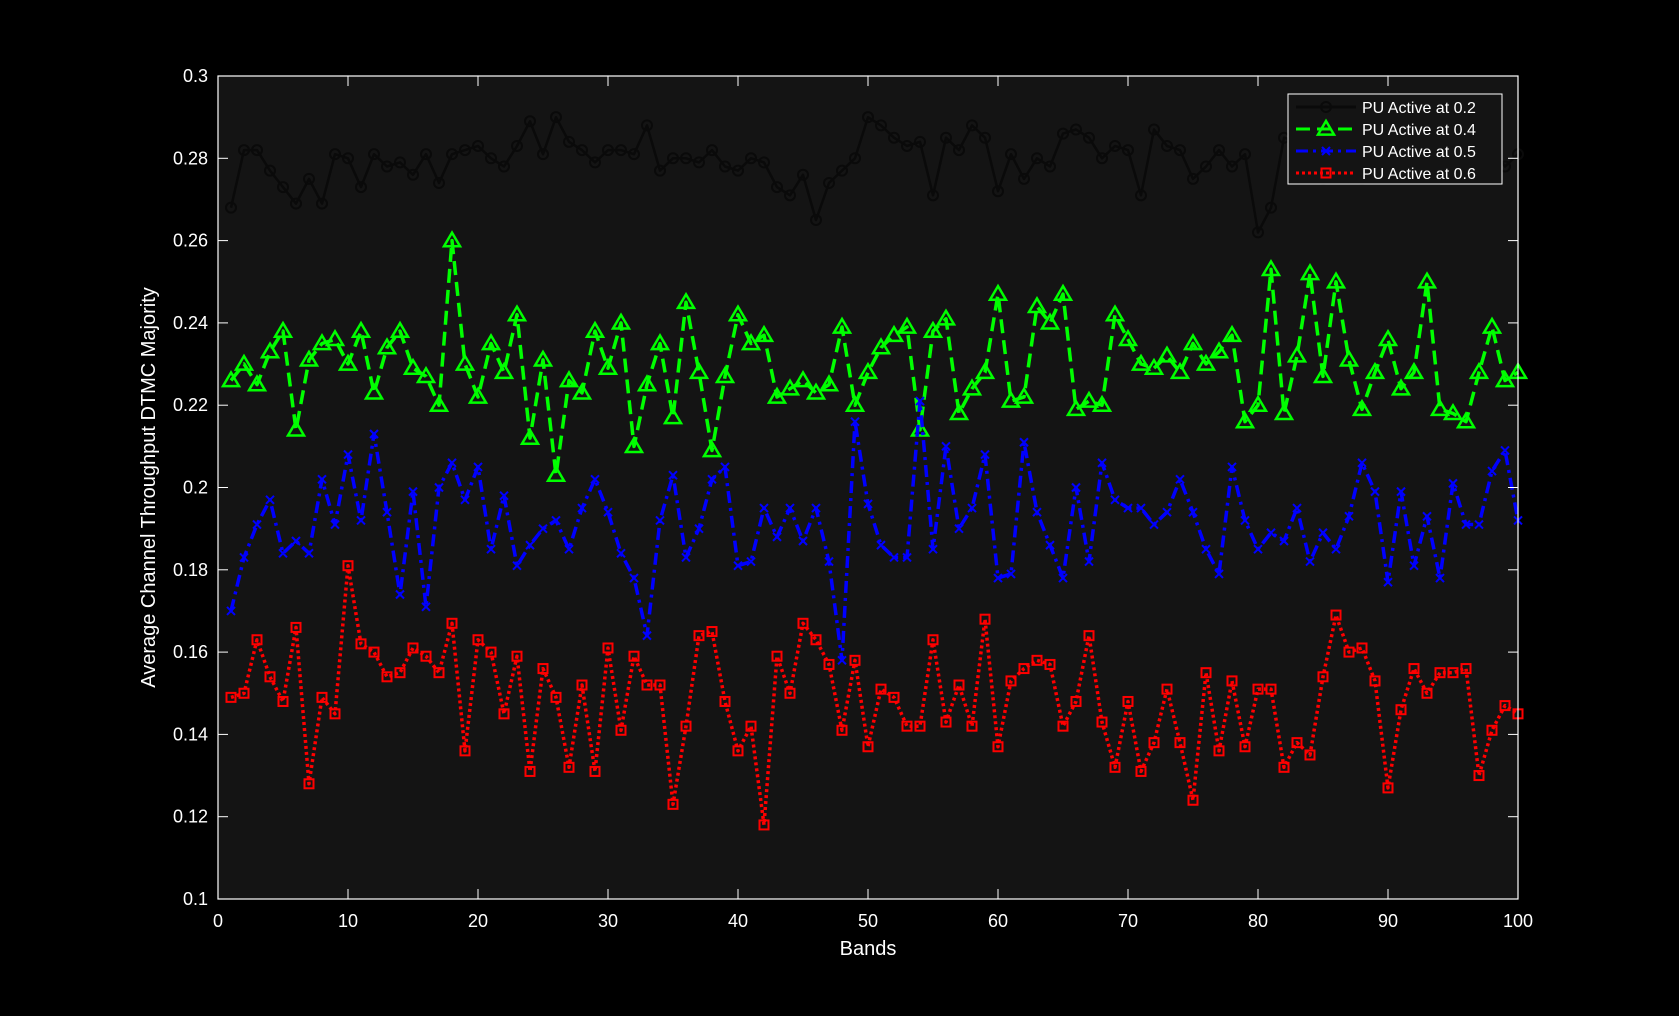 The width and height of the screenshot is (1679, 1016). Describe the element at coordinates (1419, 152) in the screenshot. I see `legend-label: PU Active at 0.5` at that location.